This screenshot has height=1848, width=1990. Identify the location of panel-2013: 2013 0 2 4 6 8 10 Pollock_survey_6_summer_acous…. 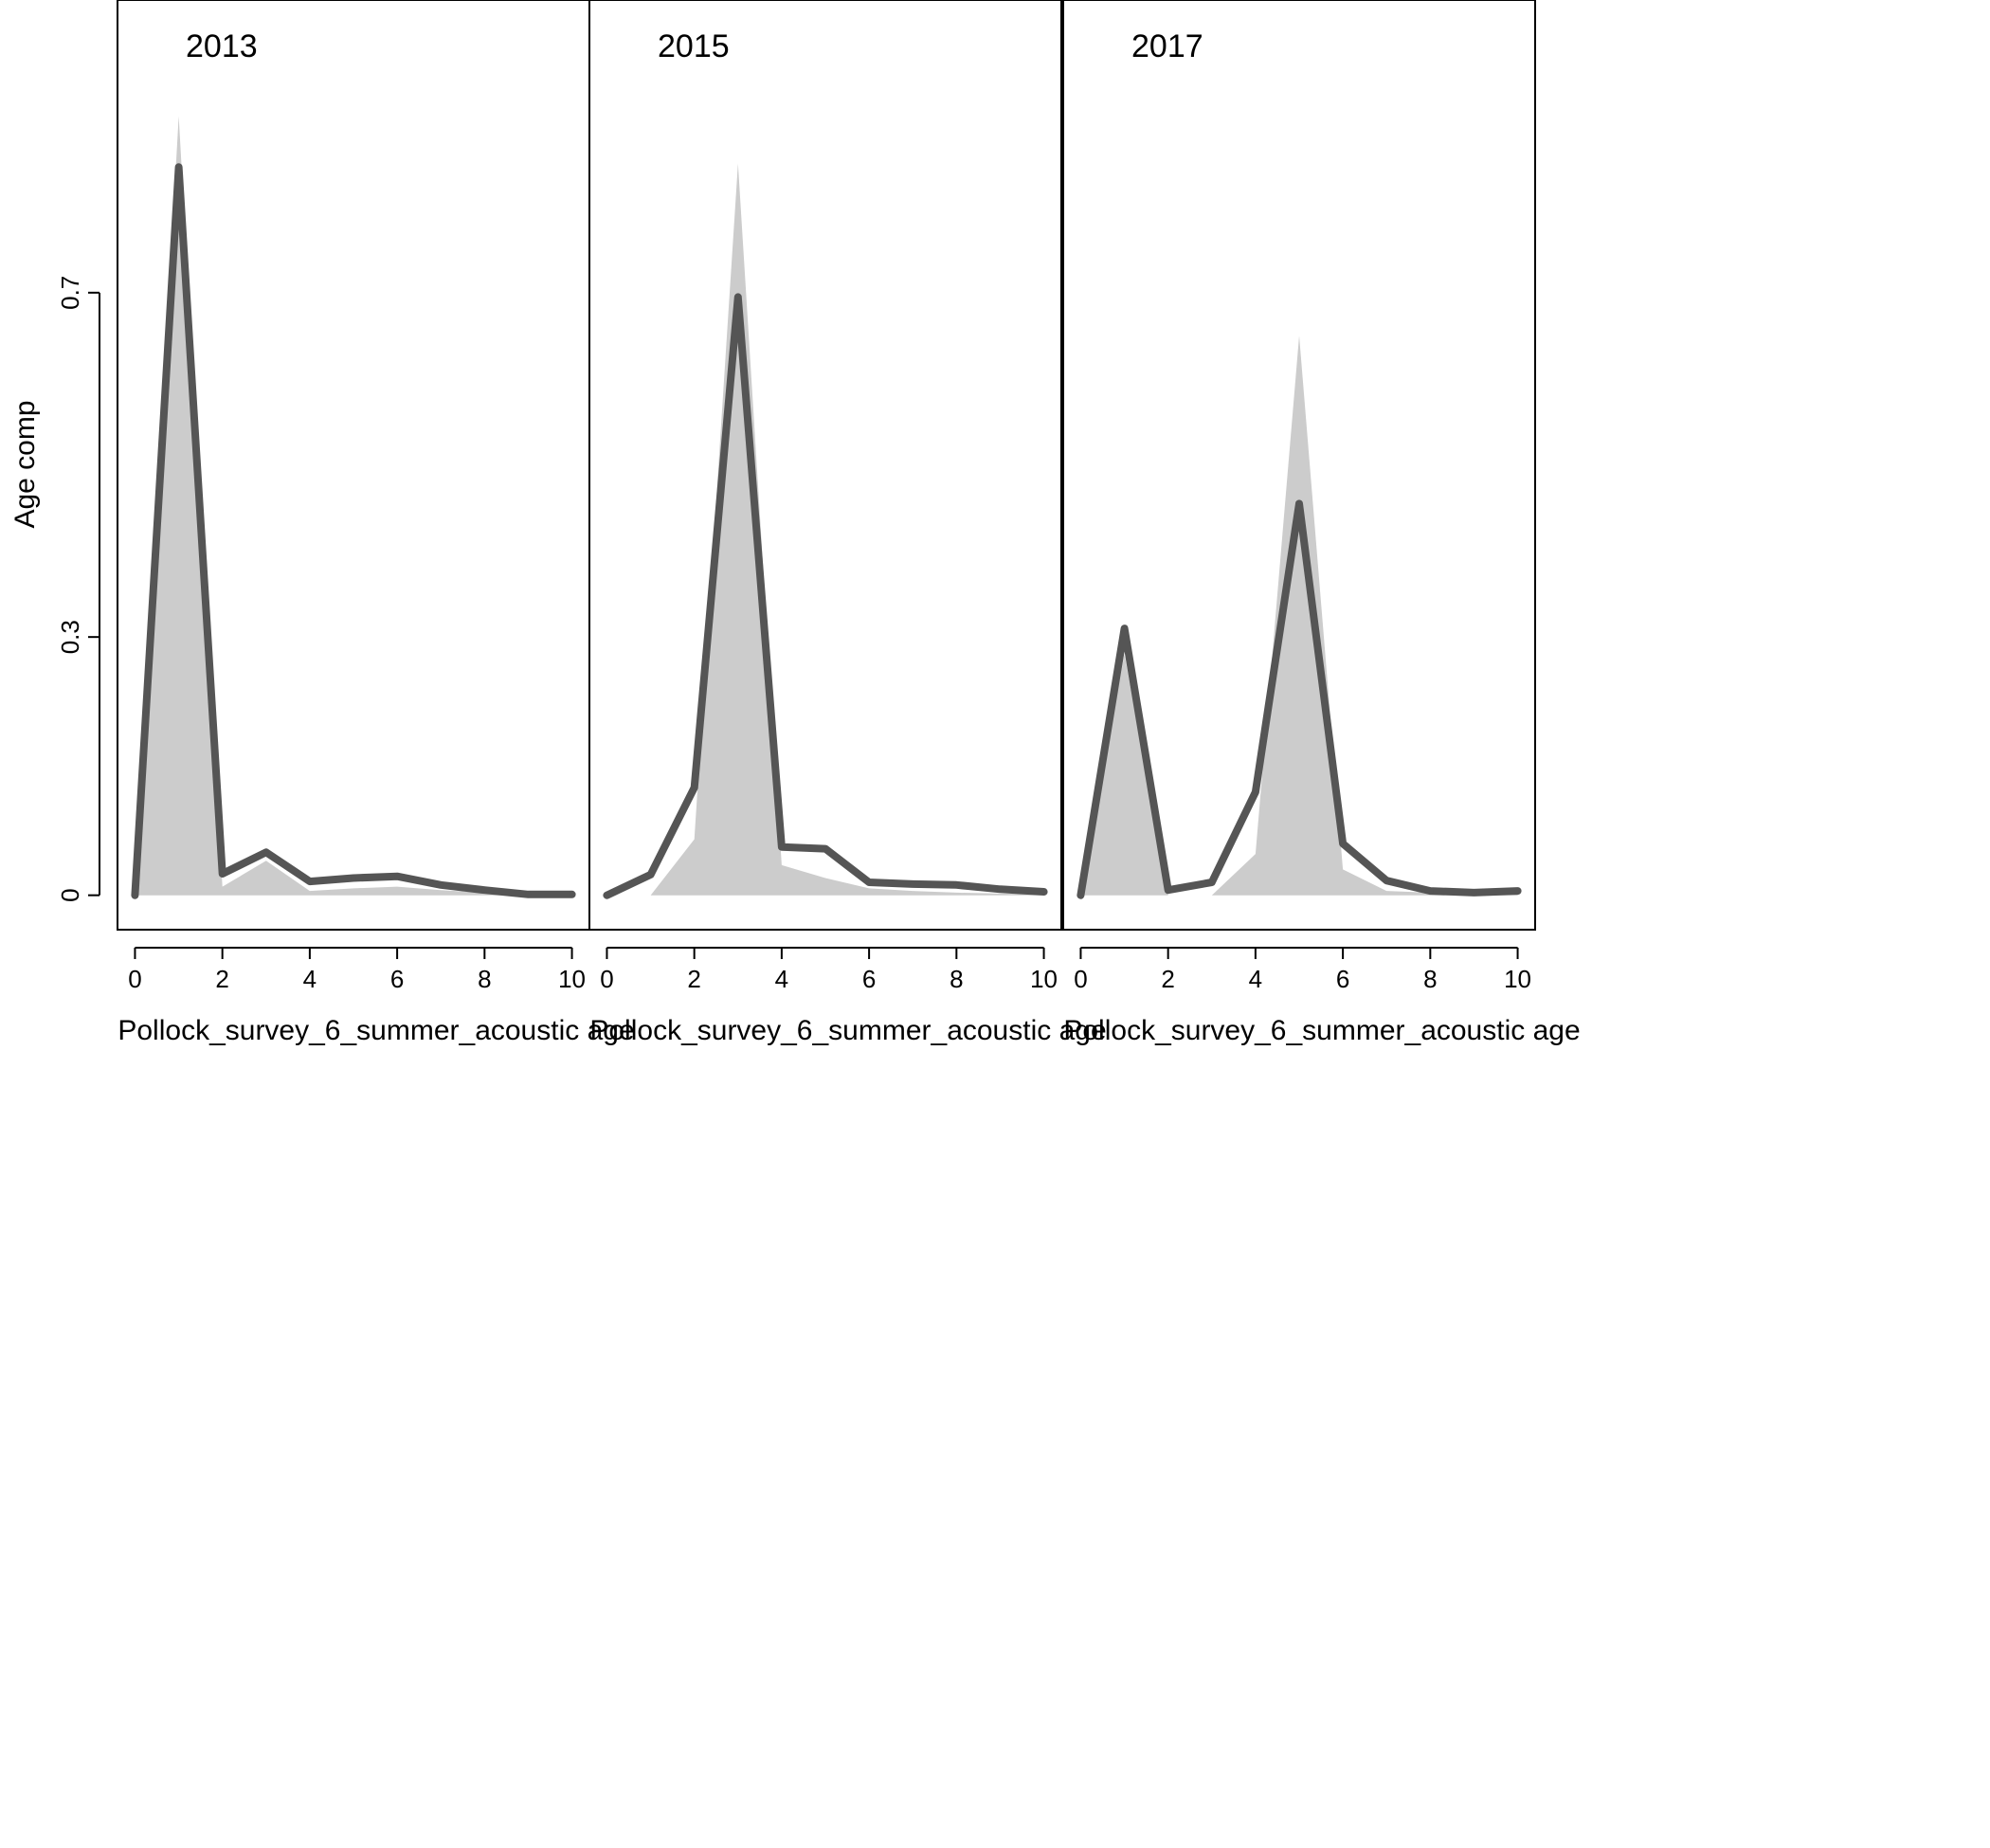
(376, 523).